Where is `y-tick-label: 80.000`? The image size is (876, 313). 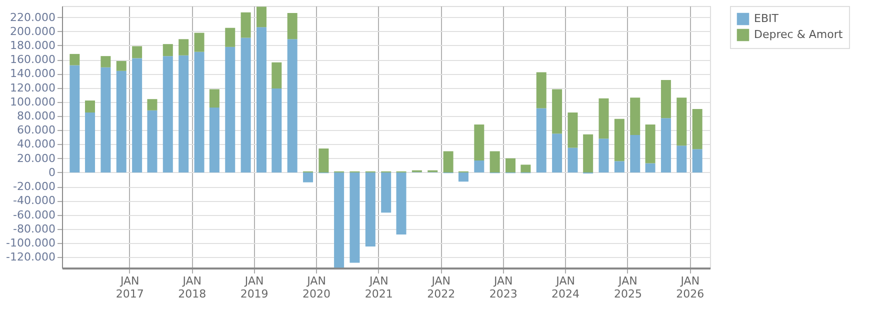 y-tick-label: 80.000 is located at coordinates (36, 116).